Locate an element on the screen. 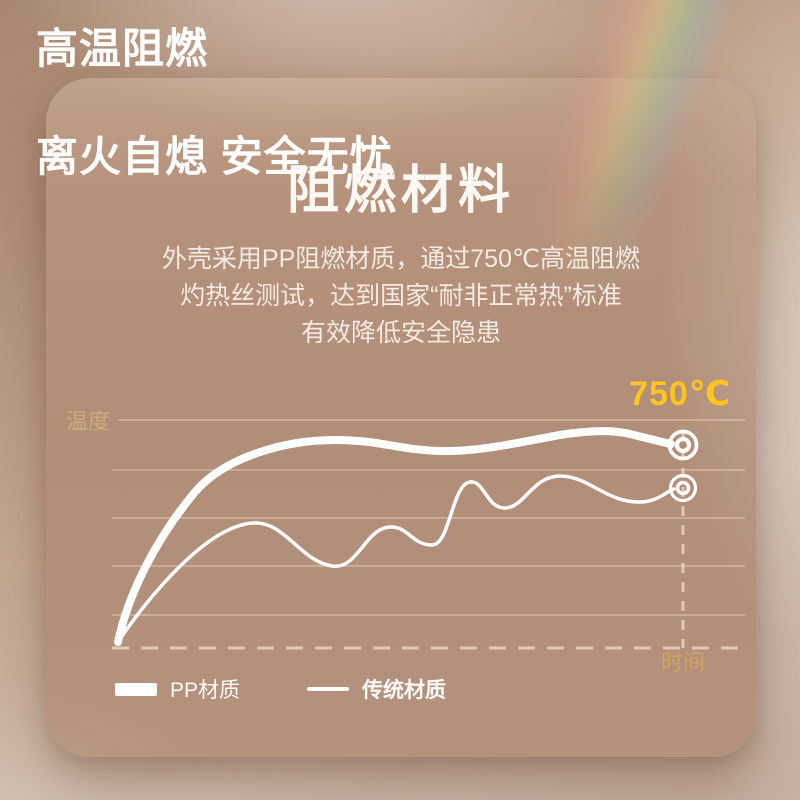  legend-label-traditional: 传统材质 is located at coordinates (404, 690).